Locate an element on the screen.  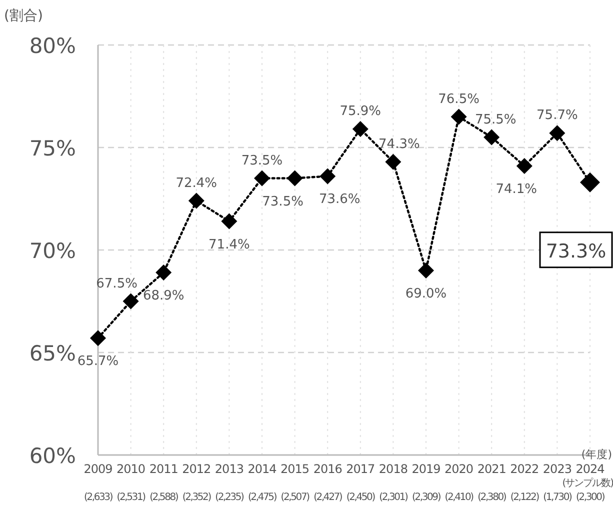
x-tick-label: 2013 is located at coordinates (229, 469).